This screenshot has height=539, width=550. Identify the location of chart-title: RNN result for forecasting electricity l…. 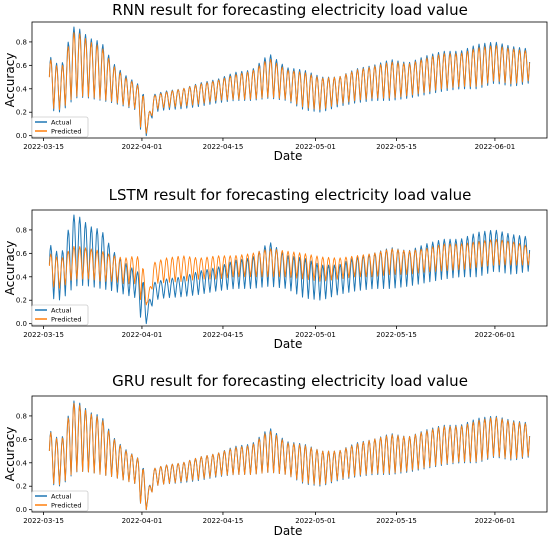
(290, 10).